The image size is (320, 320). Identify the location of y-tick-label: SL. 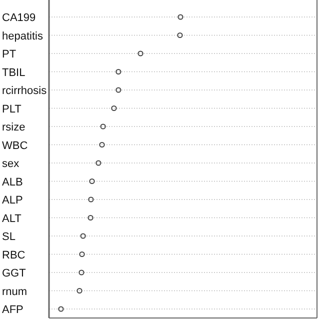
(9, 237).